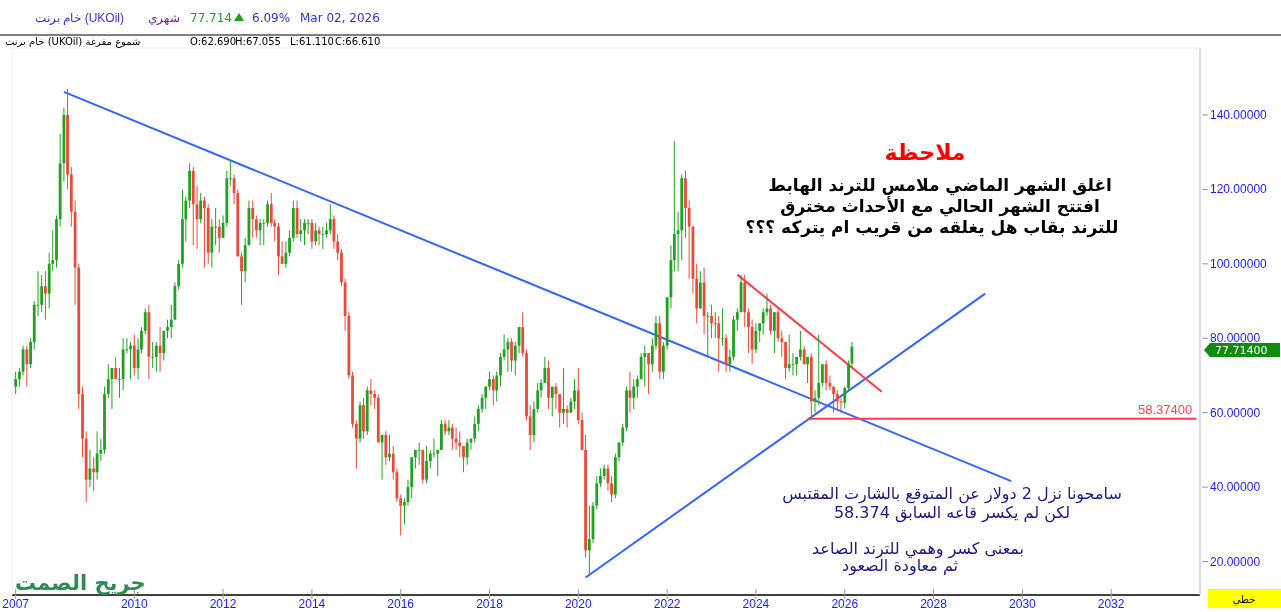  Describe the element at coordinates (271, 18) in the screenshot. I see `text: 6.09%` at that location.